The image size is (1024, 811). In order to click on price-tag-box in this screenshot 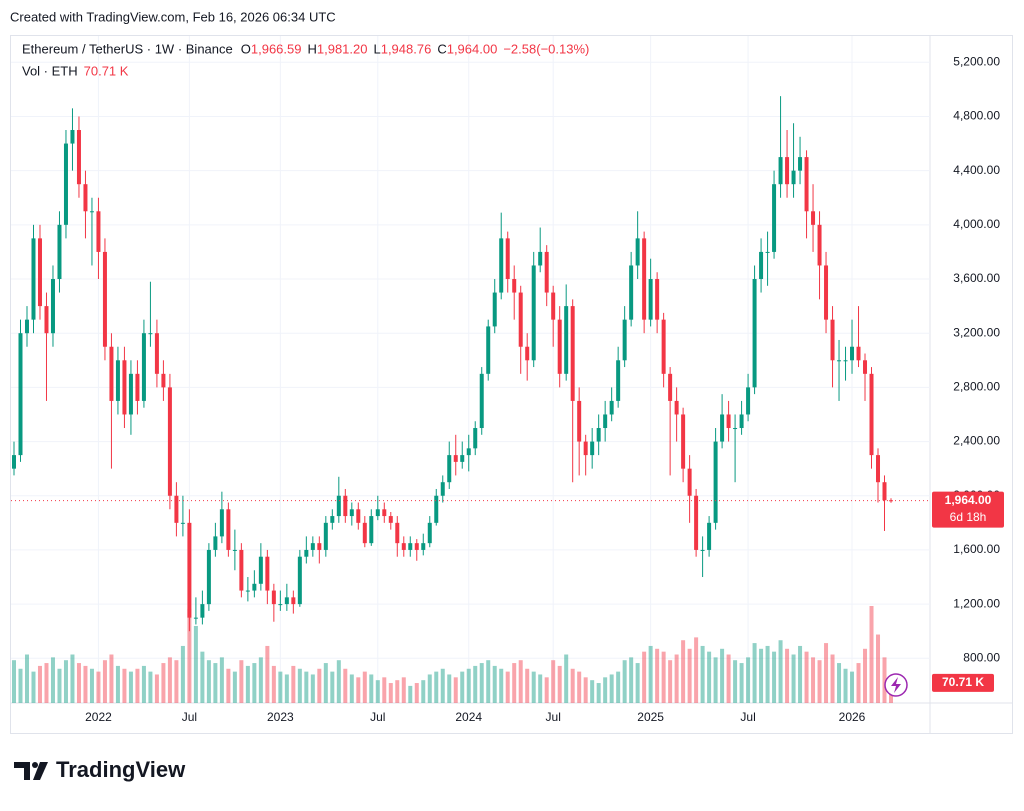, I will do `click(968, 509)`.